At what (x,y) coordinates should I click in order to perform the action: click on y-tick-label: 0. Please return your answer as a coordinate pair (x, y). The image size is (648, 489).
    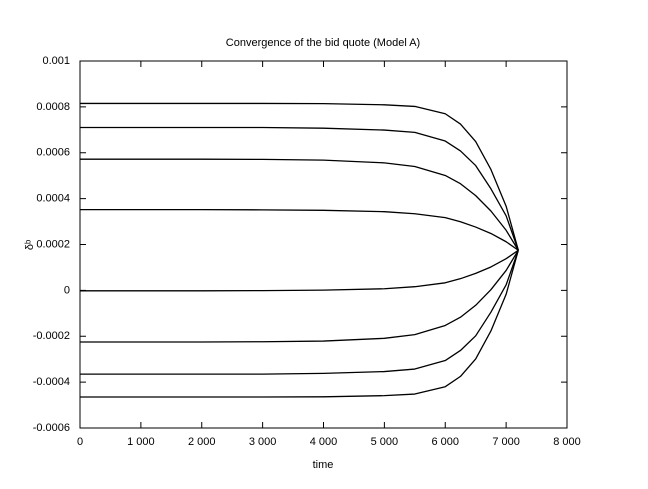
    Looking at the image, I should click on (67, 290).